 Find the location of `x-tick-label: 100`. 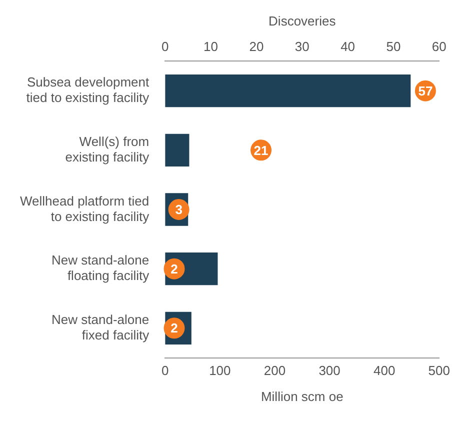

x-tick-label: 100 is located at coordinates (220, 370).